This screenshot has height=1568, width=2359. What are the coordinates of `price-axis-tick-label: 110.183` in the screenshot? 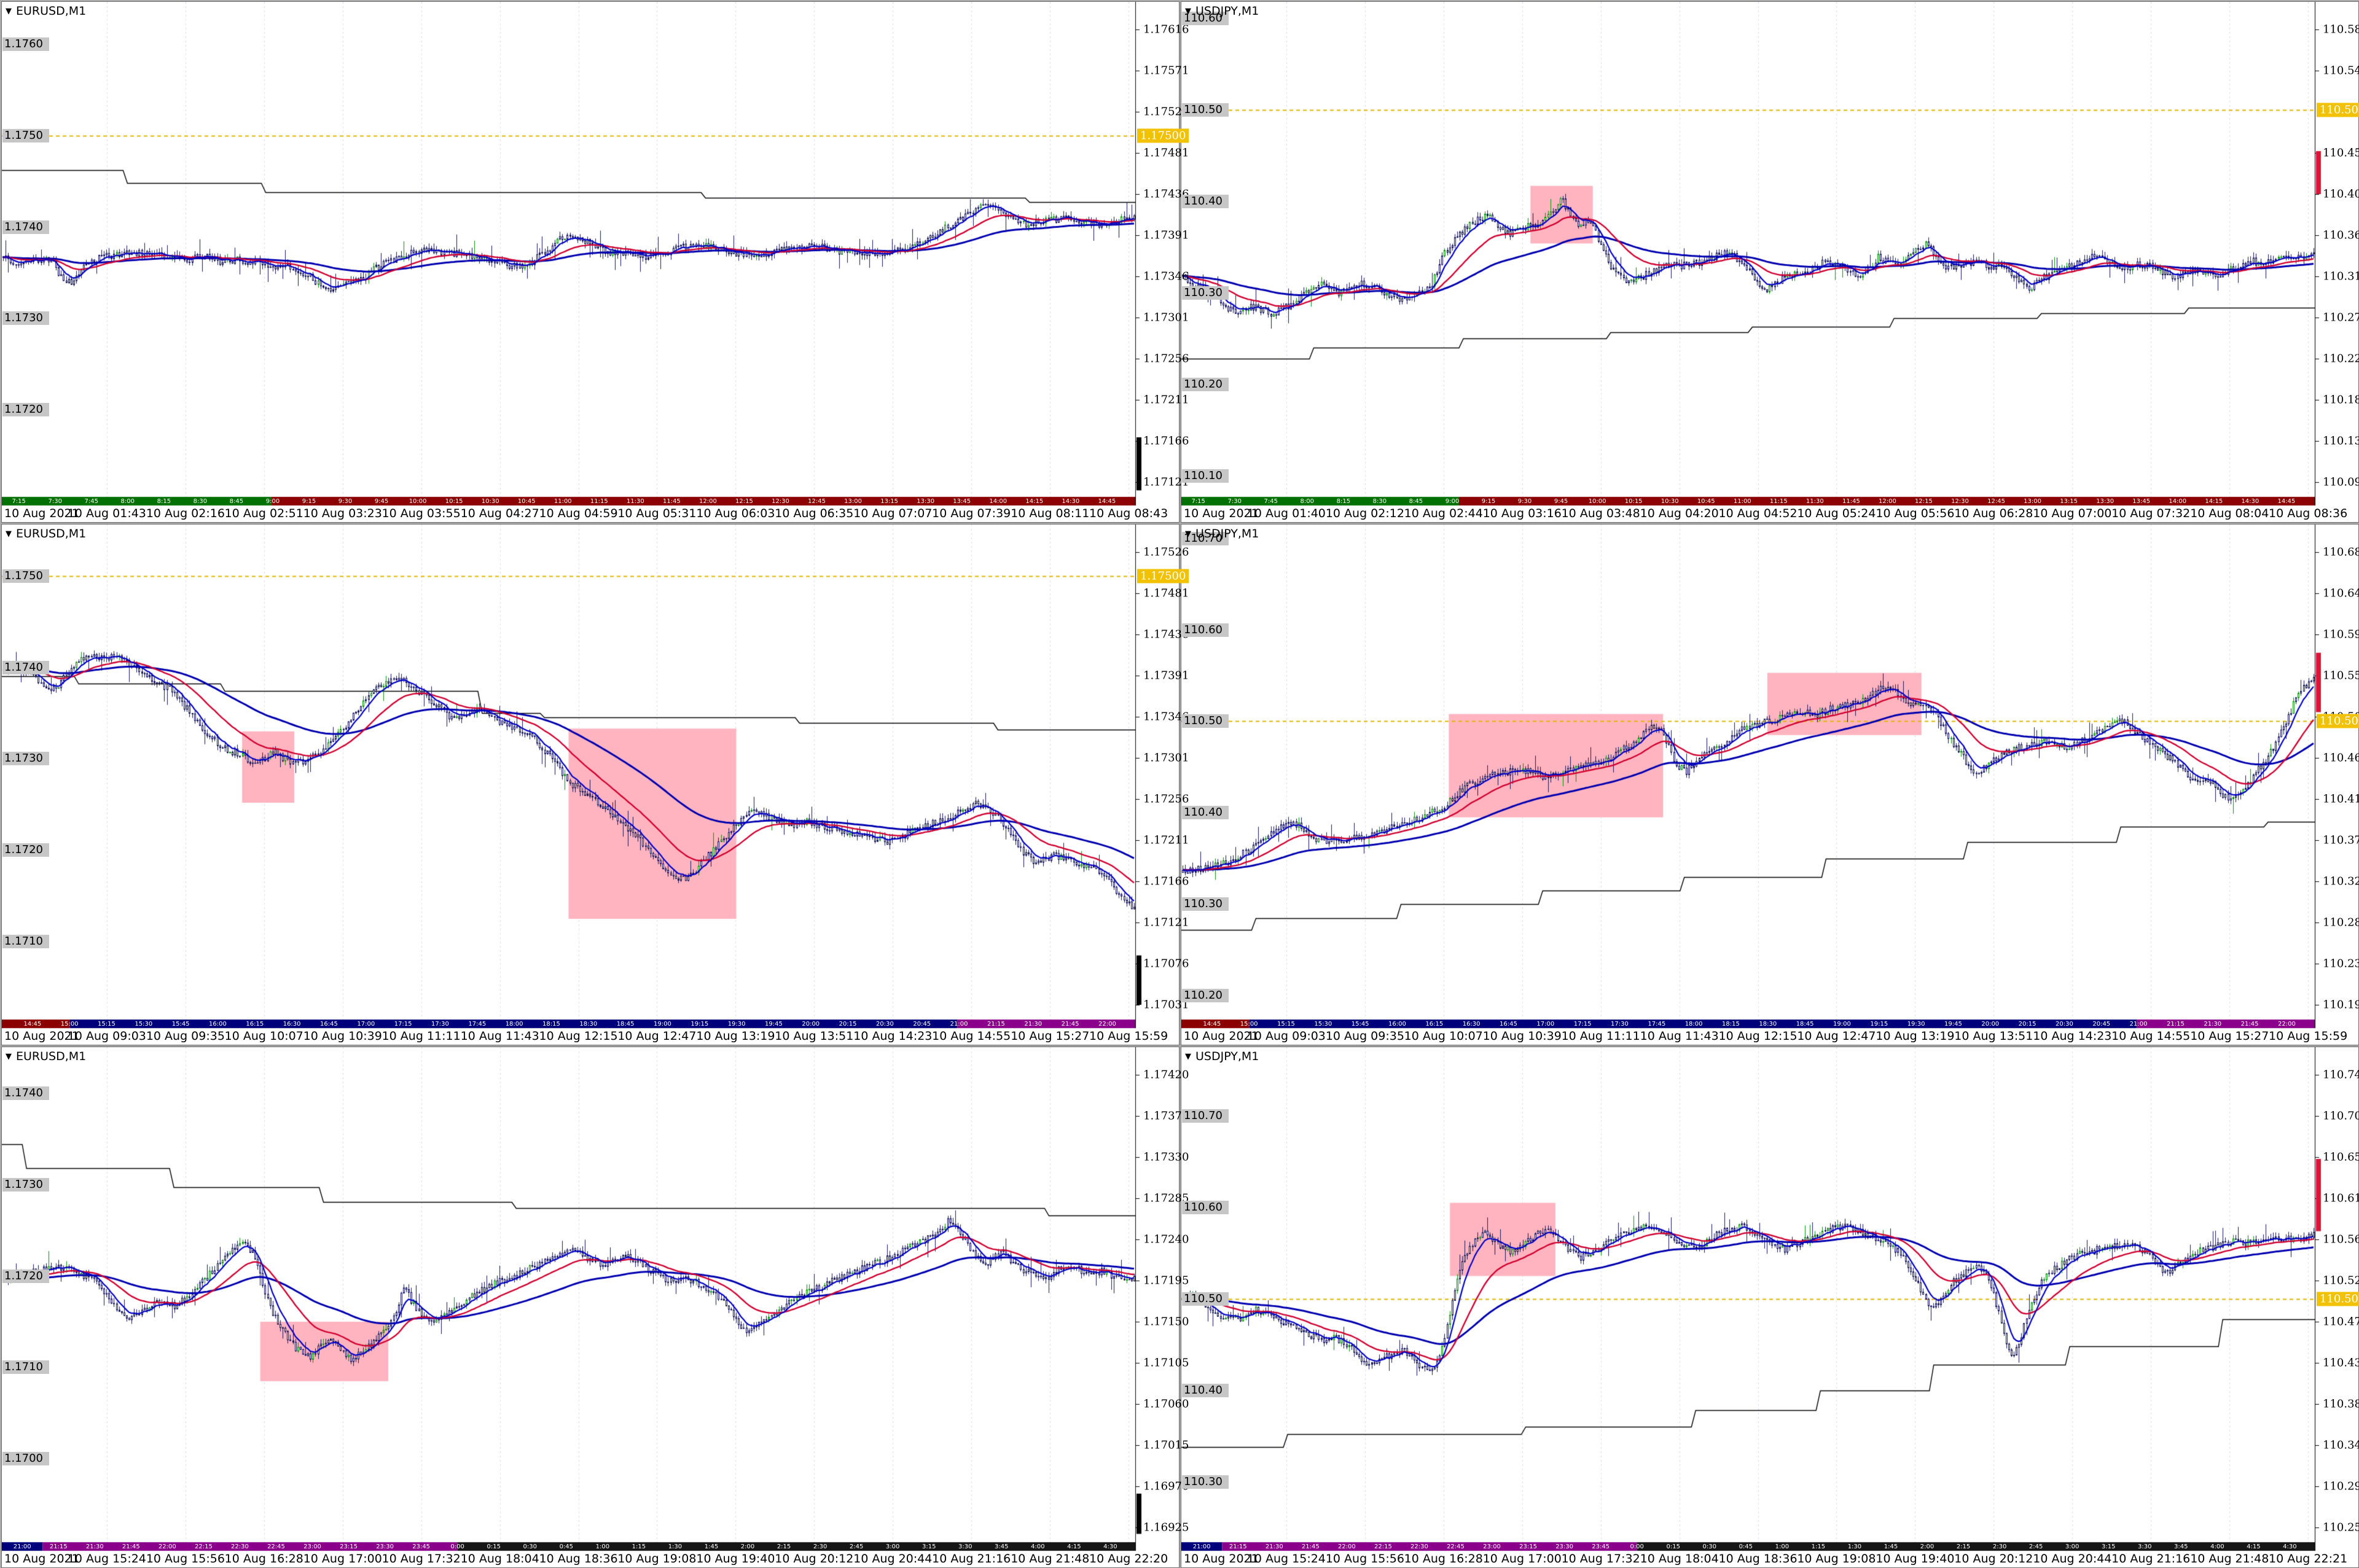 It's located at (2341, 400).